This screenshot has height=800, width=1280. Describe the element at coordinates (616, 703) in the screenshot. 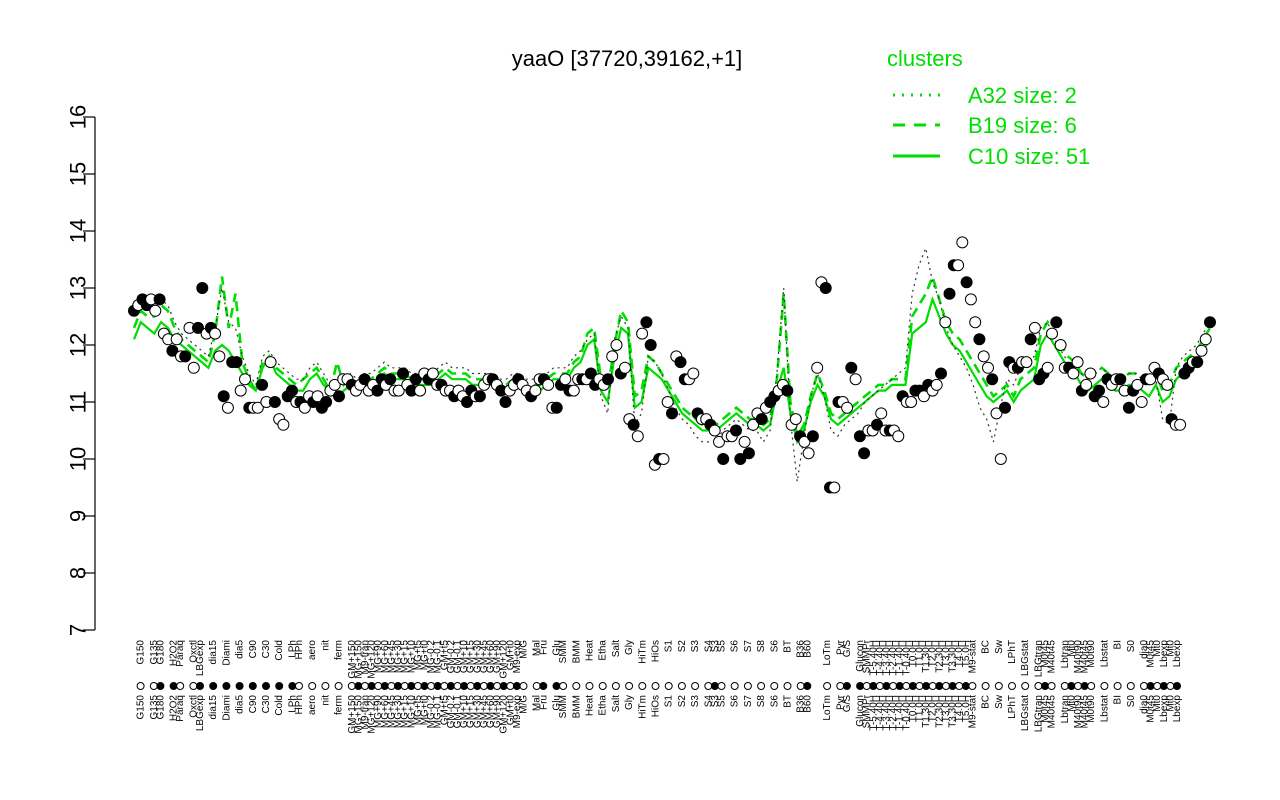

I see `x-tick-label-bottom: Salt` at that location.